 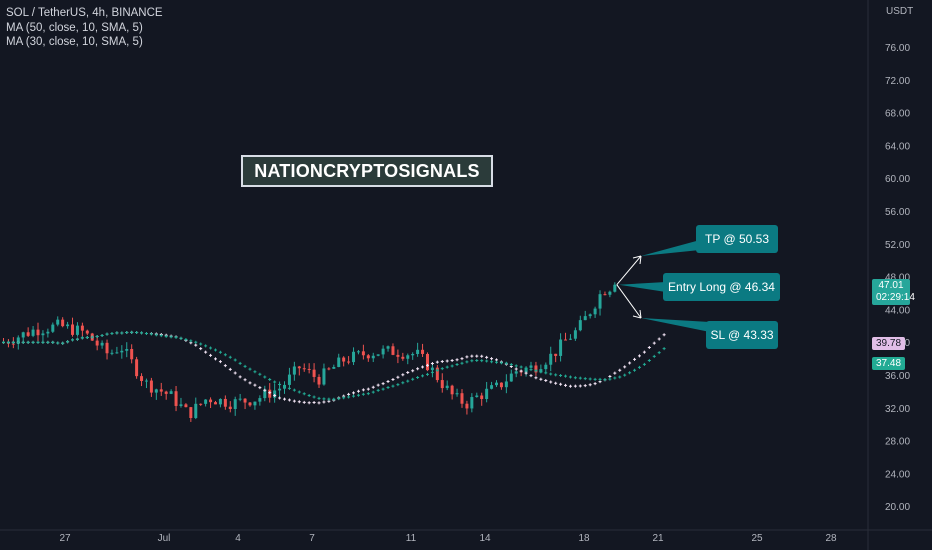 I want to click on time-tick: 11, so click(x=411, y=538).